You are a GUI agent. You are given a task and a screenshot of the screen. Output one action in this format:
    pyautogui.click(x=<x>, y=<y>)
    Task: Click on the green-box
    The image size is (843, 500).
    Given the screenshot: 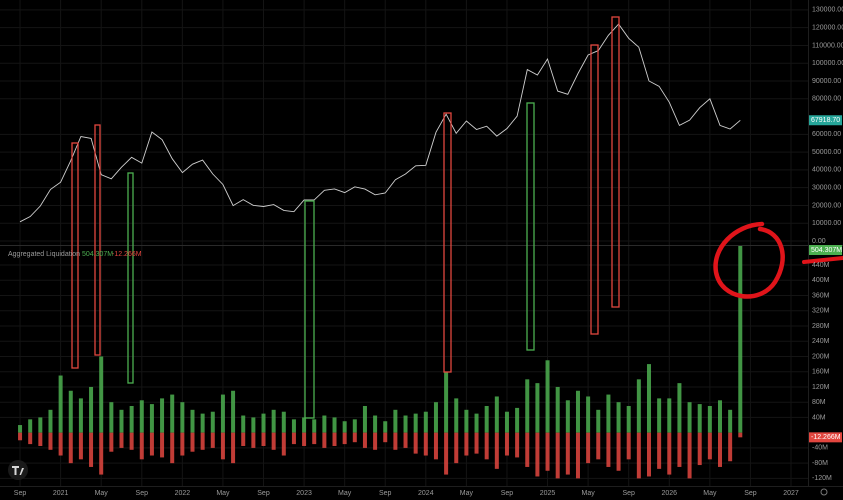 What is the action you would take?
    pyautogui.click(x=530, y=226)
    